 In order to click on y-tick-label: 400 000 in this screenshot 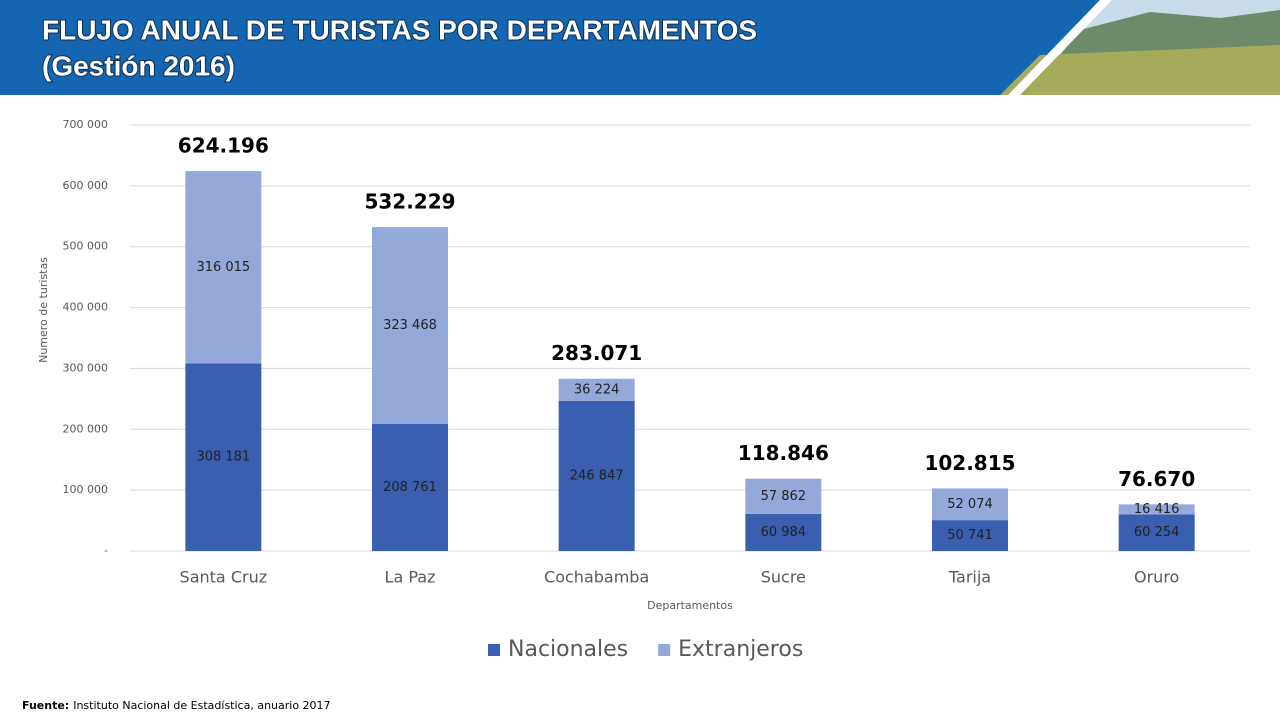, I will do `click(86, 307)`.